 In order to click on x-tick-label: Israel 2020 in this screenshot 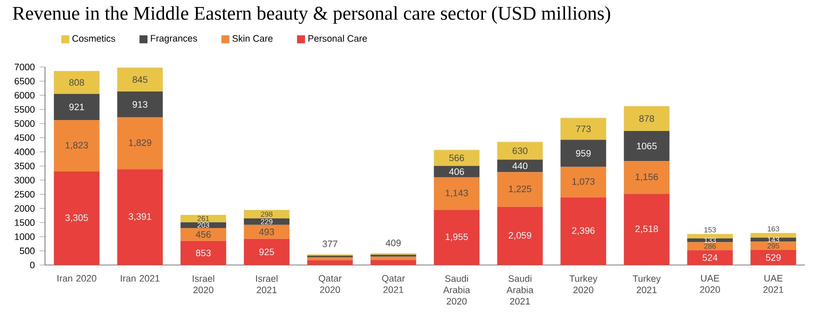, I will do `click(203, 284)`.